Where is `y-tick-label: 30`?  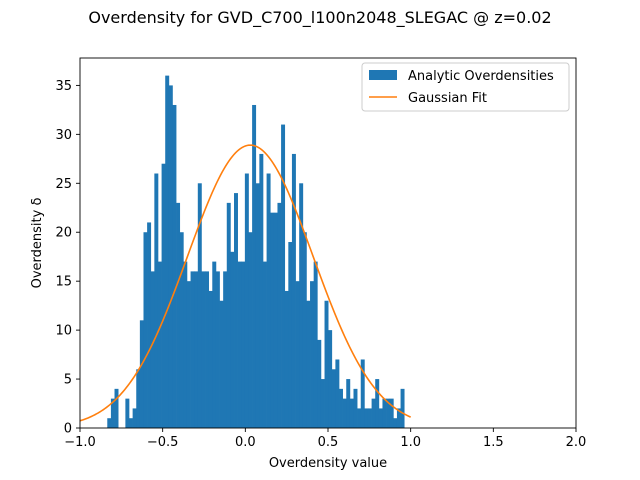
y-tick-label: 30 is located at coordinates (63, 135).